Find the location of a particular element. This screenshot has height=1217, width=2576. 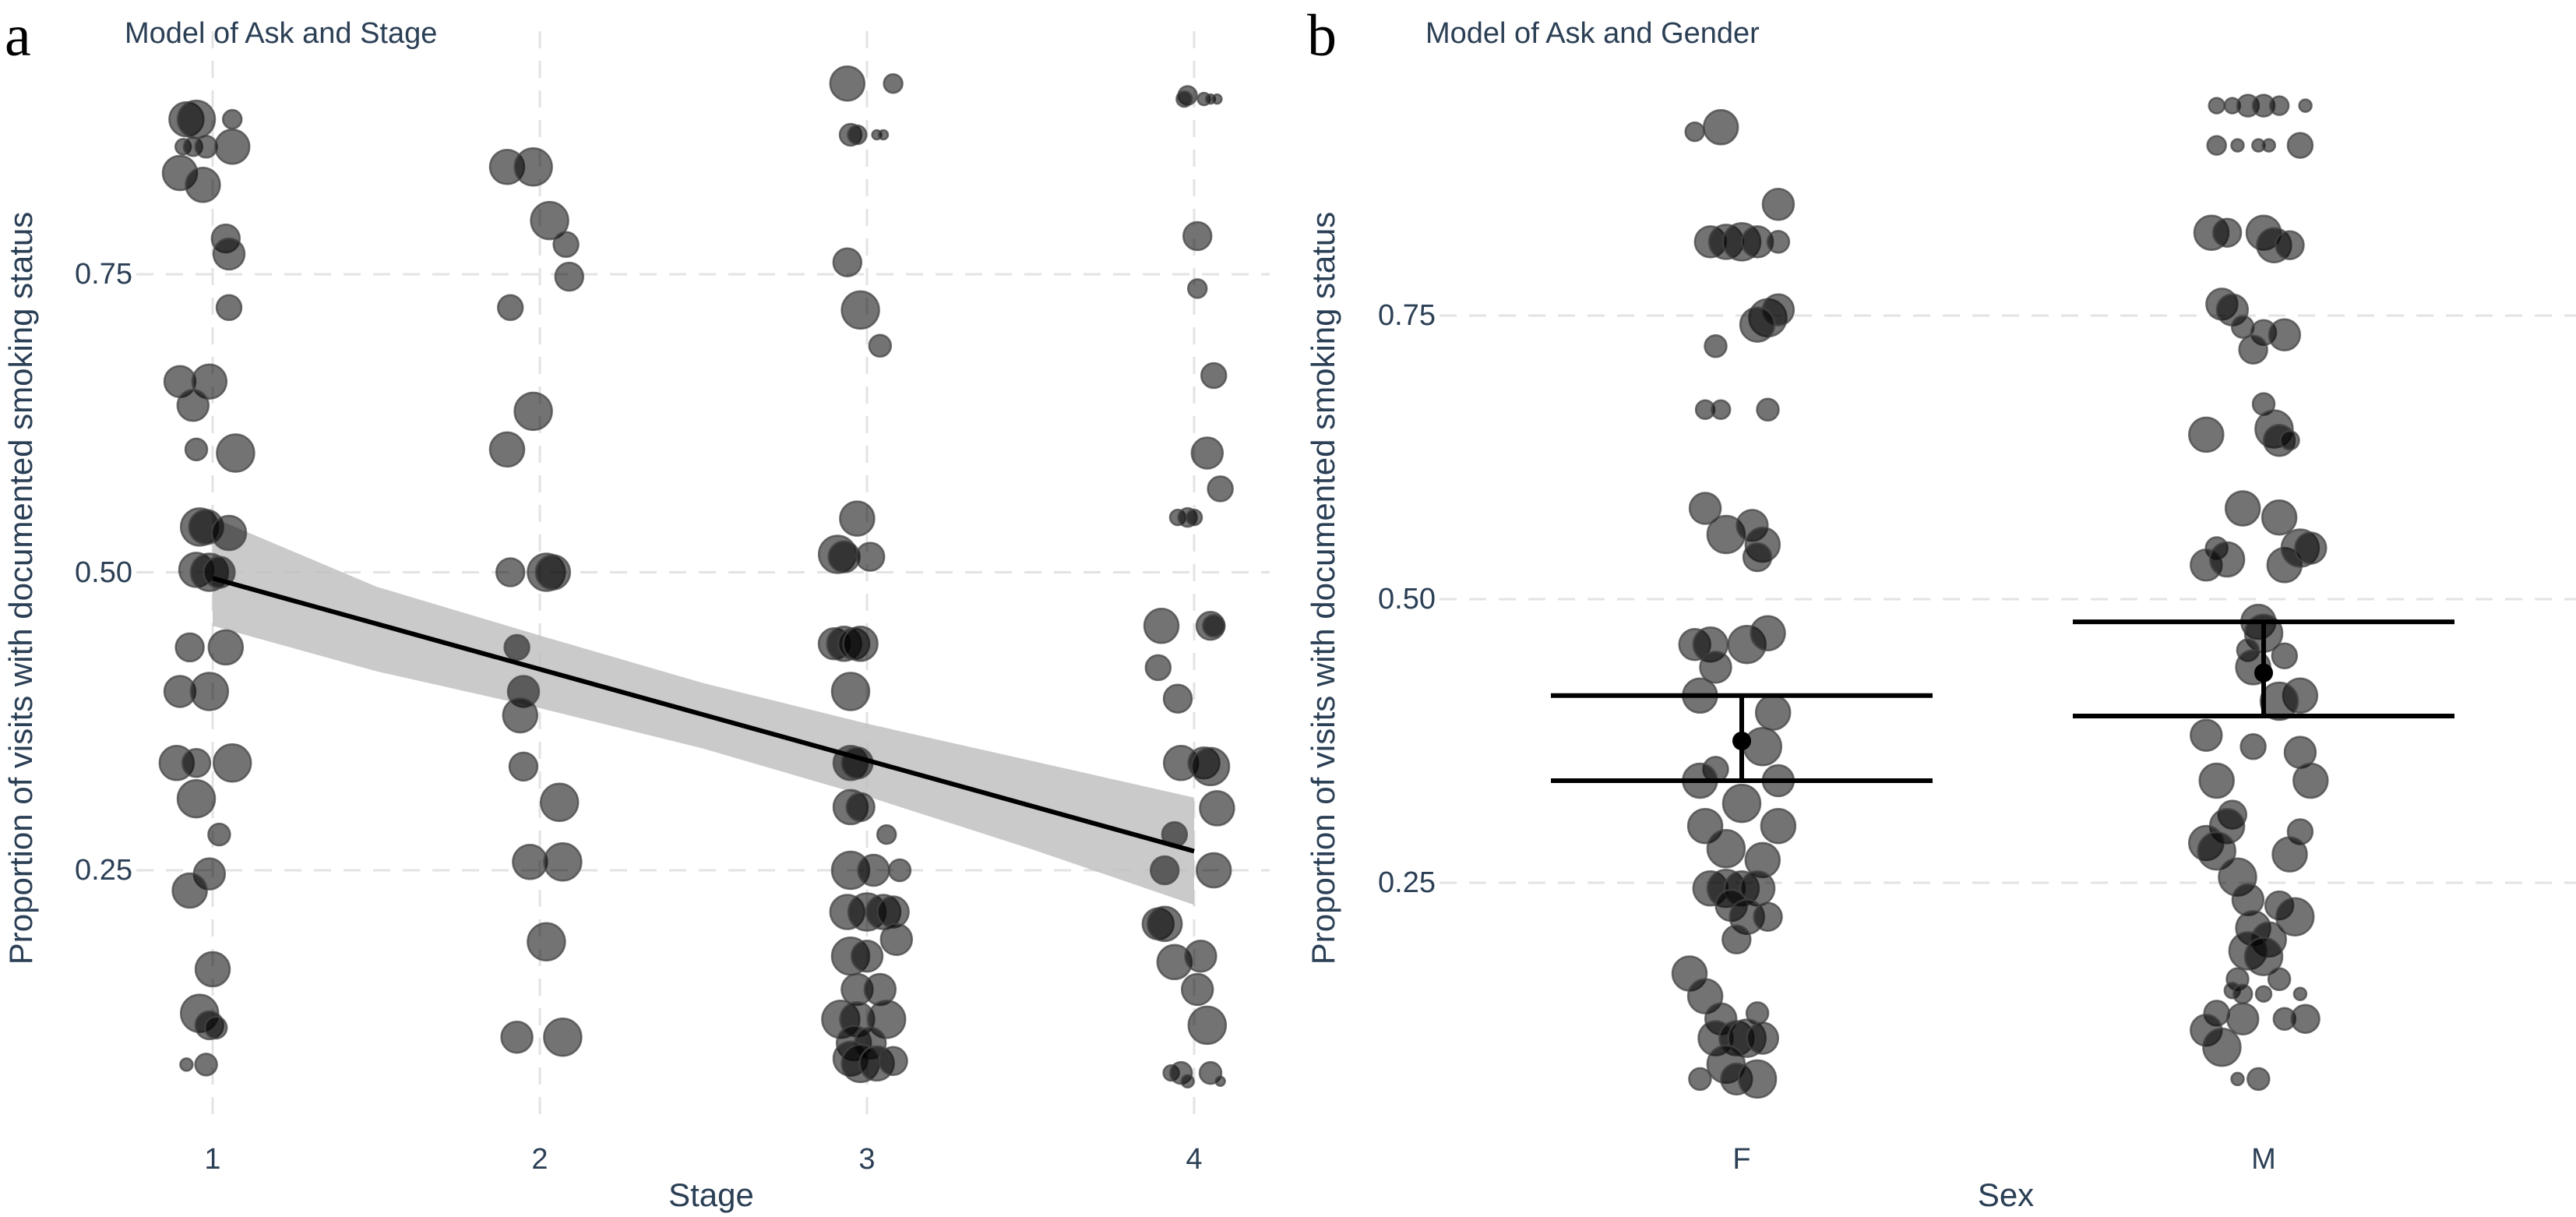

panel-a-x-tick-label: 3 is located at coordinates (867, 1159).